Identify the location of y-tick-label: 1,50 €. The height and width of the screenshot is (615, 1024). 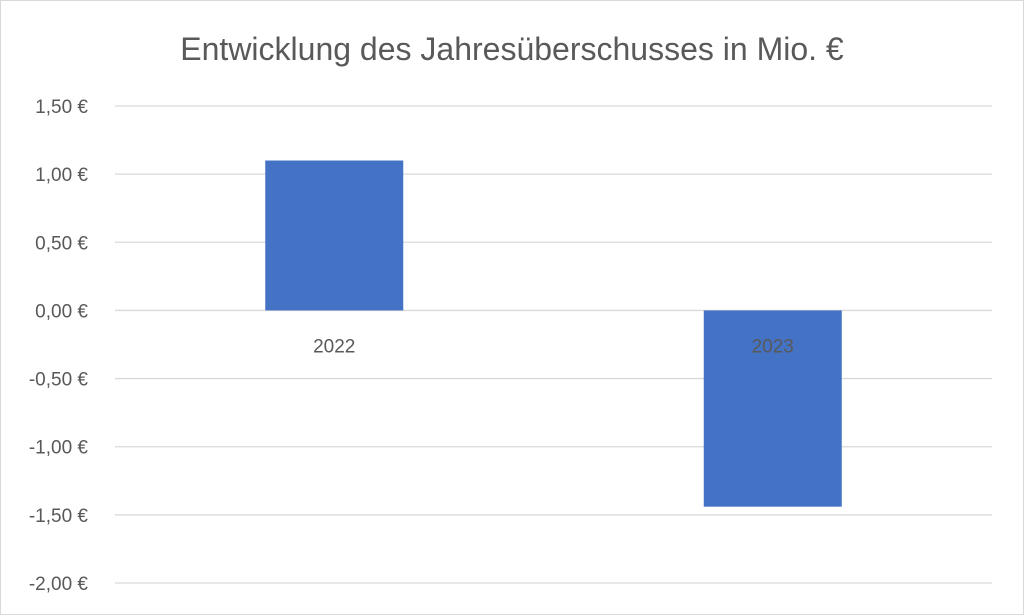
(61, 107).